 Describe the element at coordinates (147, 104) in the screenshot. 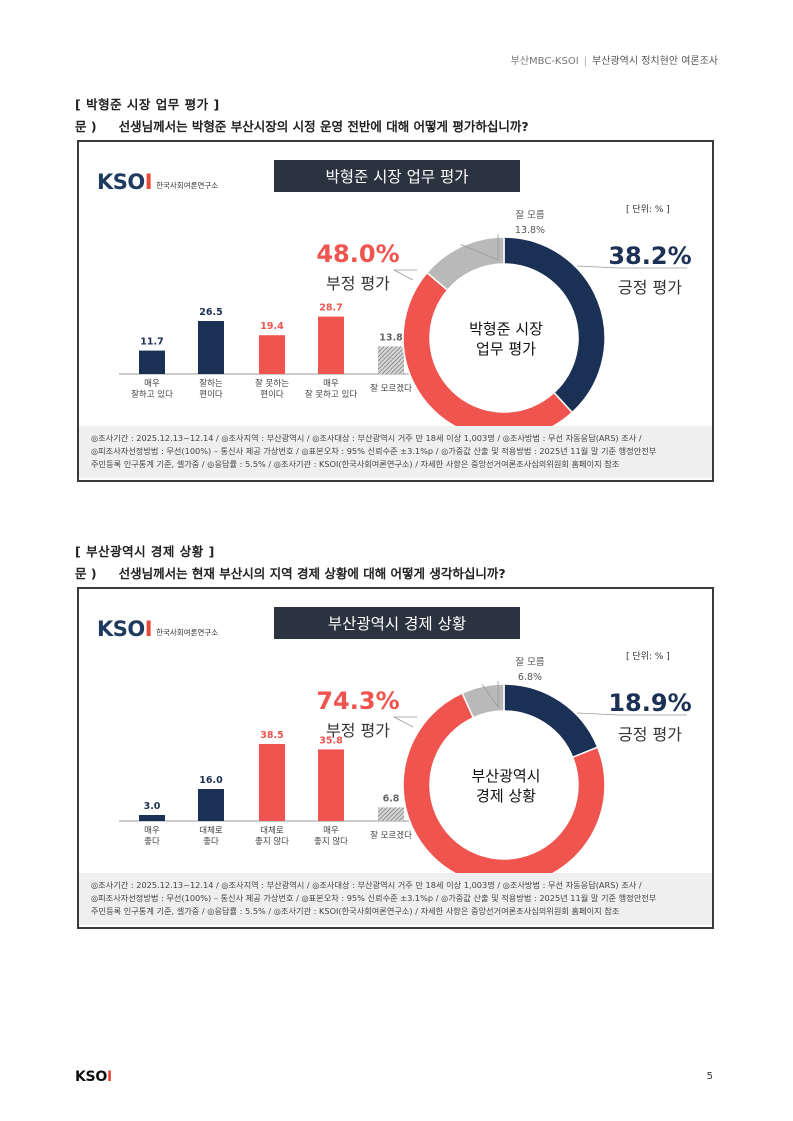

I see `section-1-title: [ 박형준 시장 업무 평가 ]` at that location.